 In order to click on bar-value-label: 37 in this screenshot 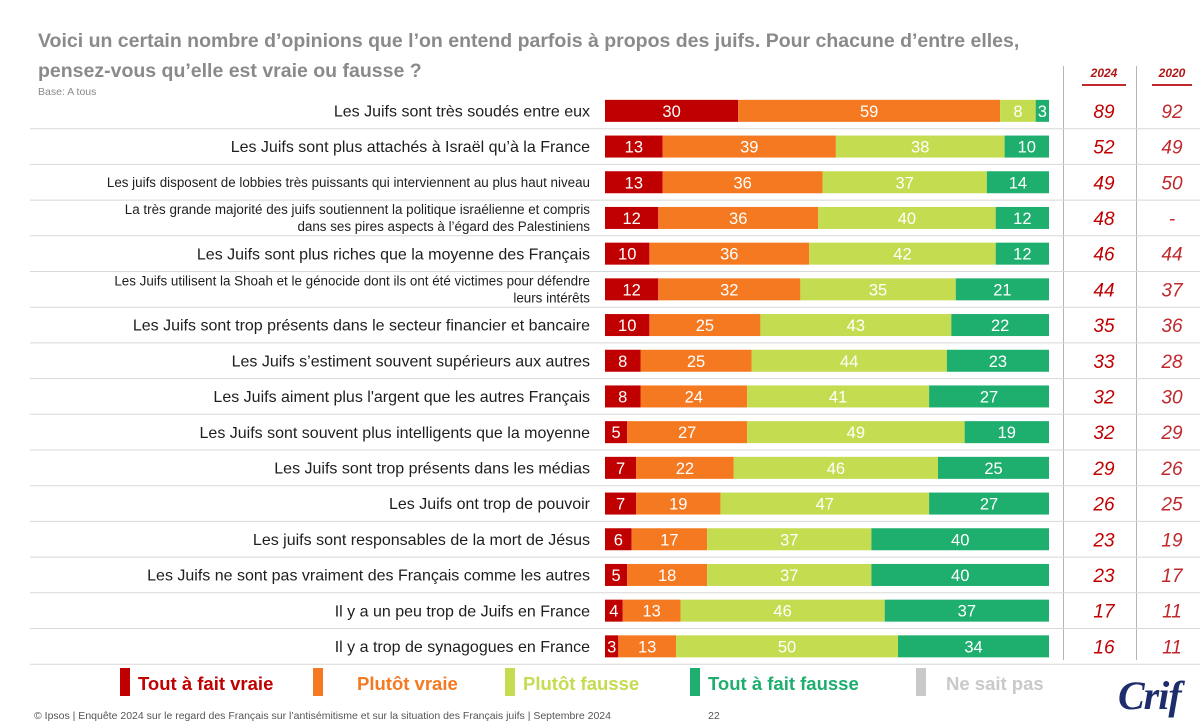, I will do `click(967, 612)`.